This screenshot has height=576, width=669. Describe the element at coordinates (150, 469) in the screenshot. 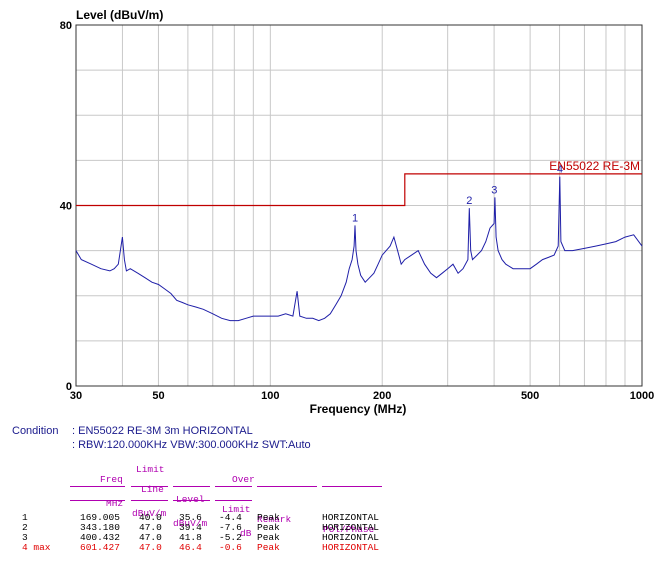

I see `header-limit-top: Limit` at that location.